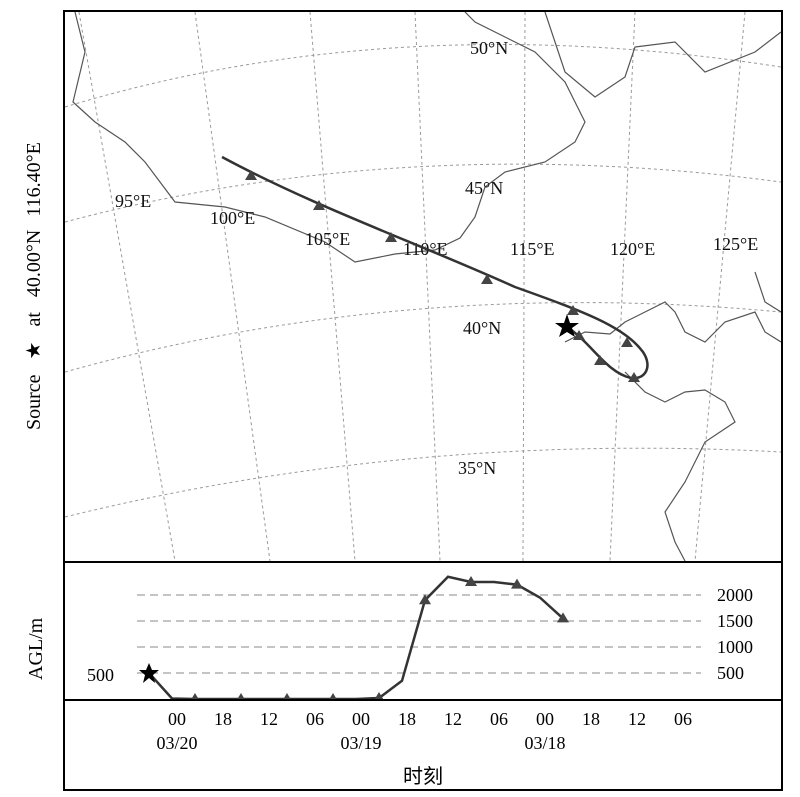 The height and width of the screenshot is (797, 800). Describe the element at coordinates (100, 675) in the screenshot. I see `left-ytick-500: 500` at that location.